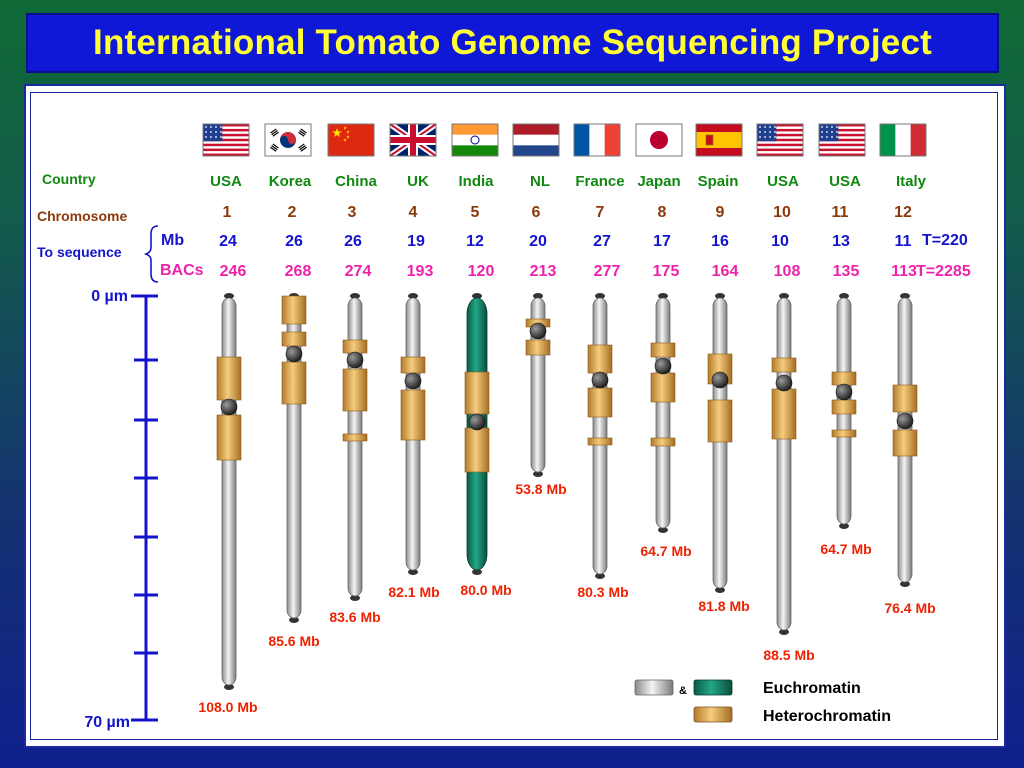 The width and height of the screenshot is (1024, 768). Describe the element at coordinates (683, 691) in the screenshot. I see `legend-ampersand: &` at that location.